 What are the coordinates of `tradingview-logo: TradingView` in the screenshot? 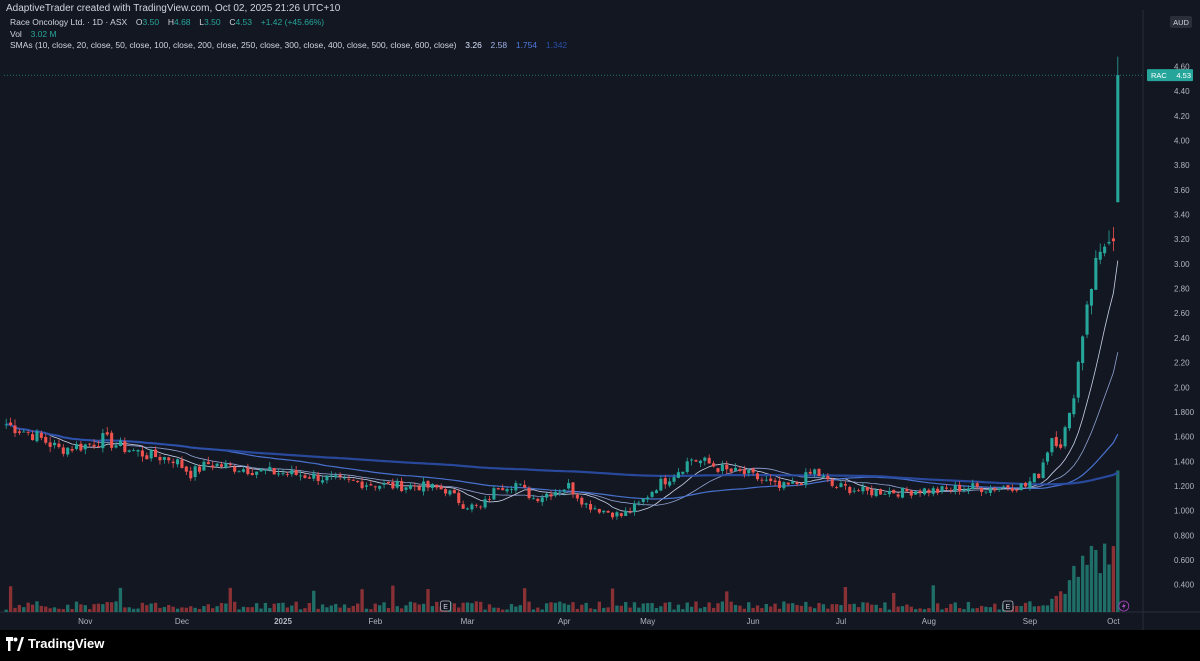 It's located at (55, 643).